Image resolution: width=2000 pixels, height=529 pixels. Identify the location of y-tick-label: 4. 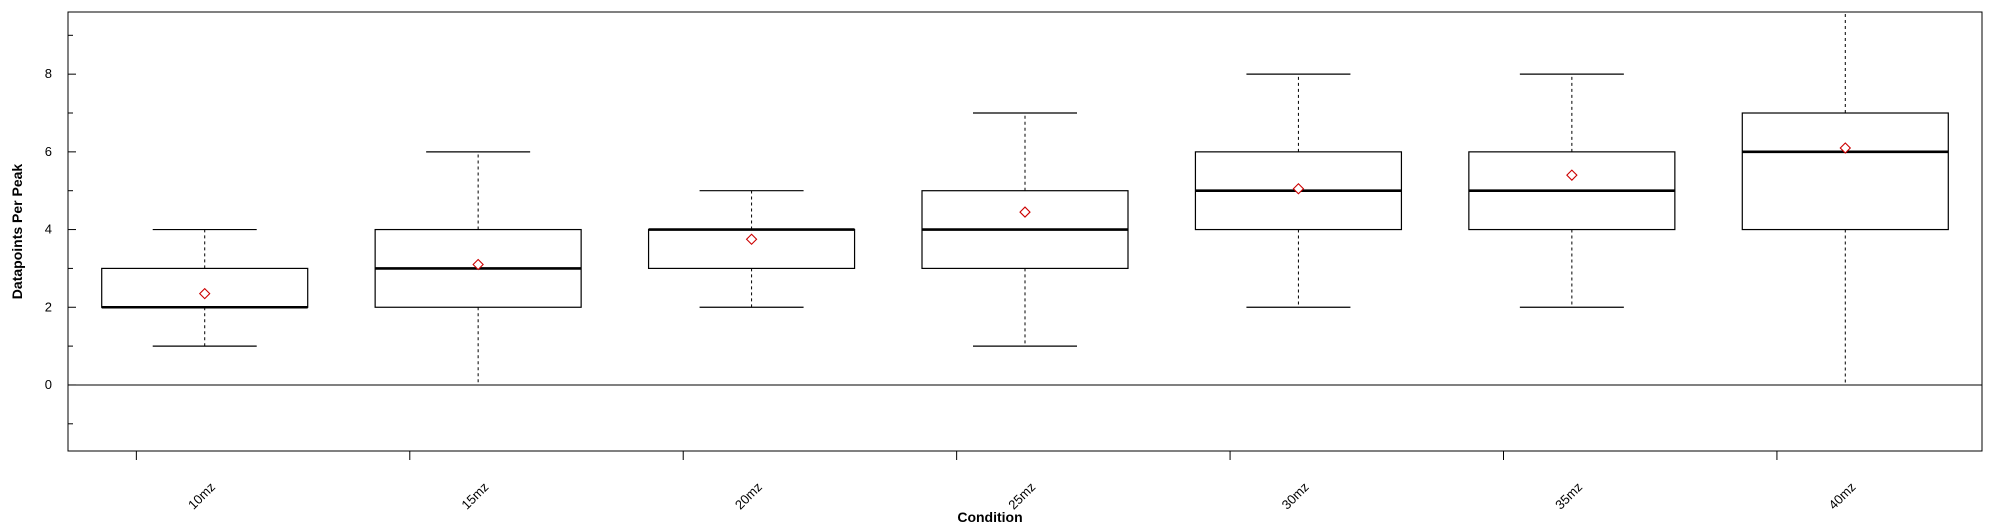
(48, 229).